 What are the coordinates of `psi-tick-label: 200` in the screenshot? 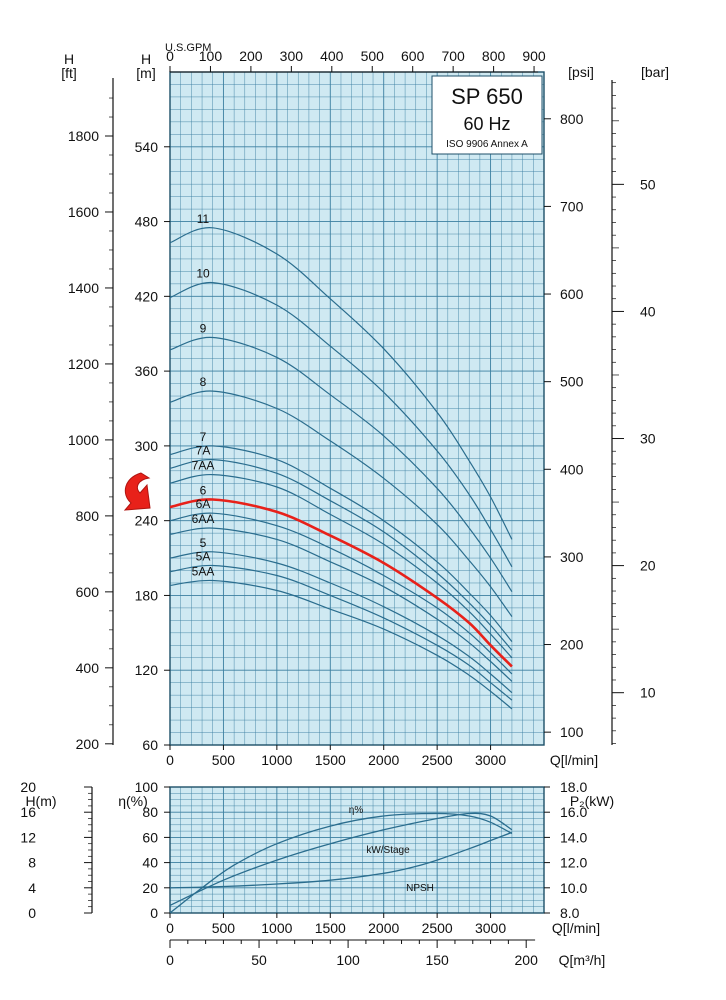 It's located at (572, 645).